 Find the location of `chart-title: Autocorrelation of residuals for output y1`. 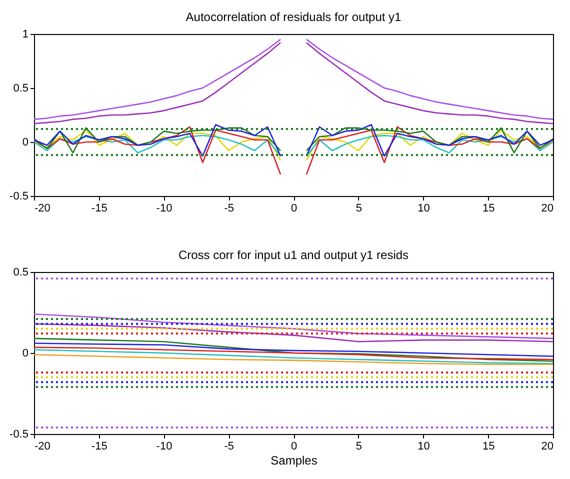

chart-title: Autocorrelation of residuals for output y1 is located at coordinates (294, 17).